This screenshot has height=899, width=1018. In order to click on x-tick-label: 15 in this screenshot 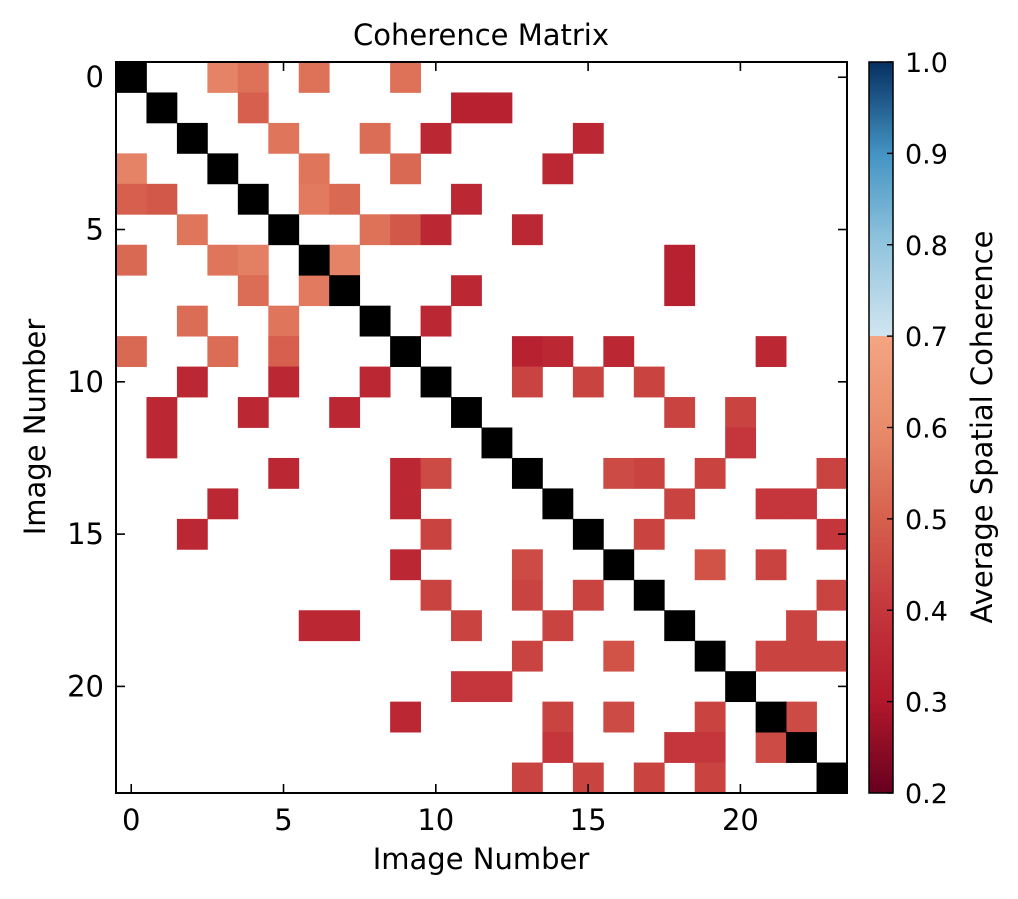, I will do `click(588, 820)`.